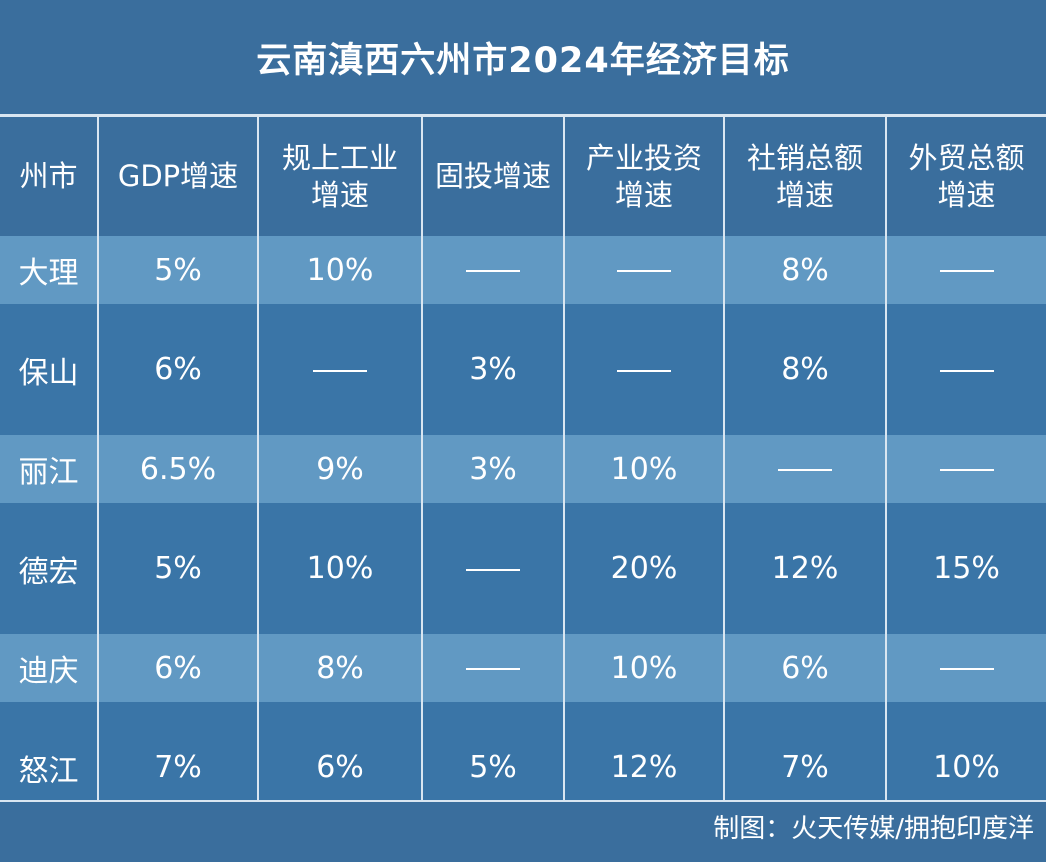 Image resolution: width=1046 pixels, height=862 pixels. I want to click on header-cell: 产业投资 增速, so click(643, 176).